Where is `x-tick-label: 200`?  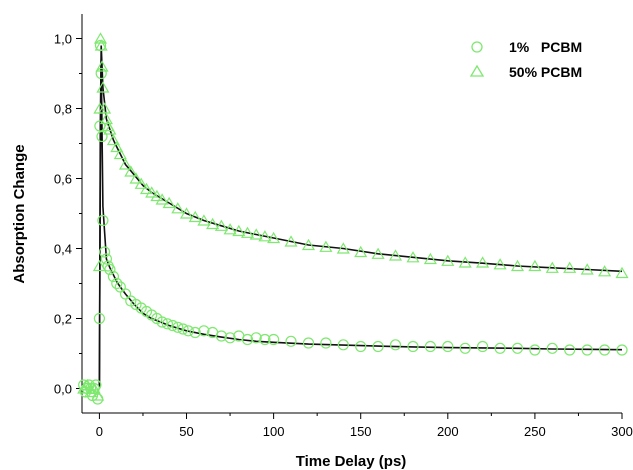
x-tick-label: 200 is located at coordinates (448, 431).